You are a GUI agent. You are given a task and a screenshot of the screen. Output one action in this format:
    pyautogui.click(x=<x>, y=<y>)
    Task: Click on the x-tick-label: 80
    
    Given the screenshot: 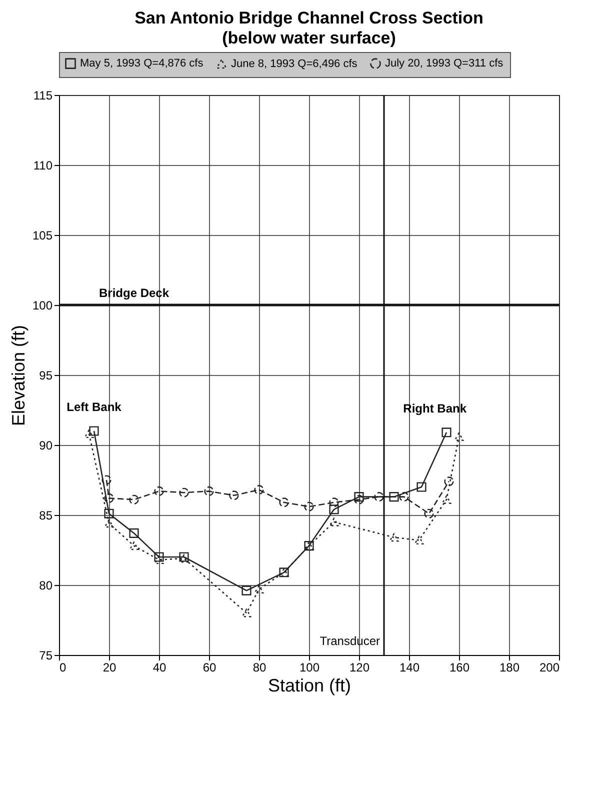 What is the action you would take?
    pyautogui.click(x=259, y=667)
    